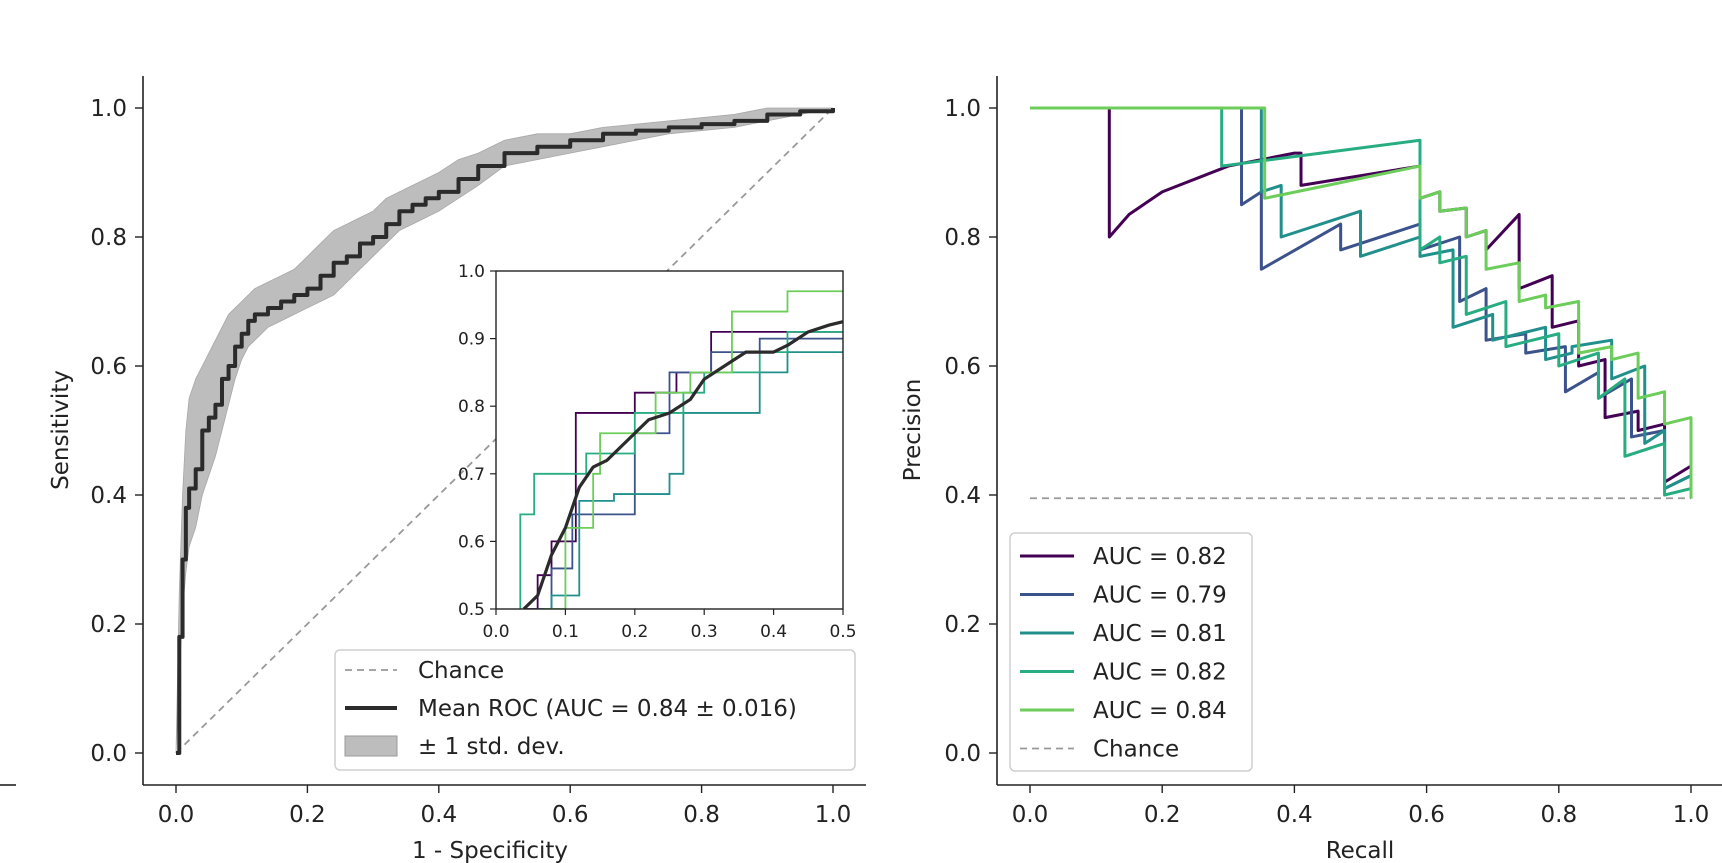 This screenshot has width=1722, height=863. I want to click on inset-y-tick-label: 0.5, so click(471, 610).